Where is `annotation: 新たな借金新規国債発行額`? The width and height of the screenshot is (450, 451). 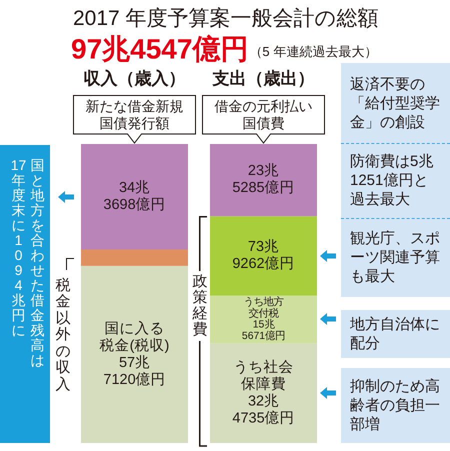
annotation: 新たな借金新規国債発行額 is located at coordinates (134, 114).